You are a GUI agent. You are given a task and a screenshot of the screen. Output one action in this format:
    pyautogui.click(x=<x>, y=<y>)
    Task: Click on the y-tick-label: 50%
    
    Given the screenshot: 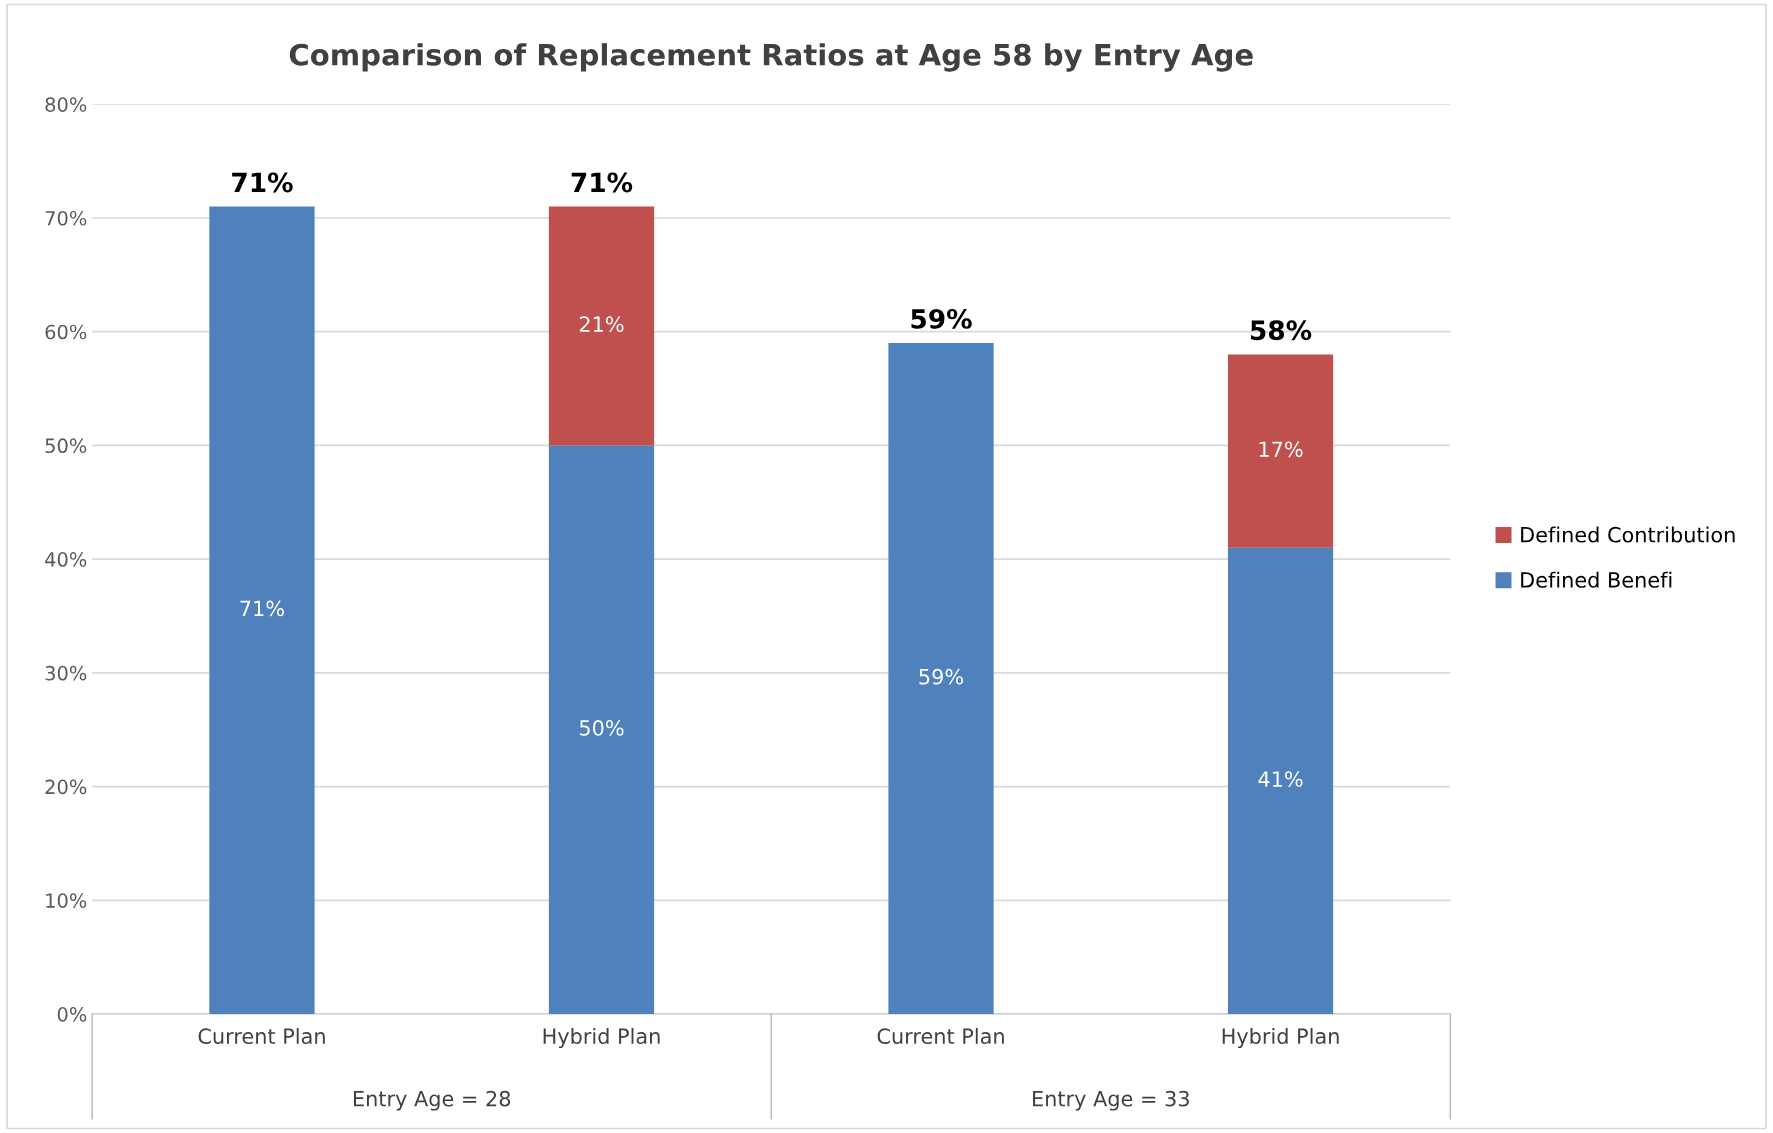 What is the action you would take?
    pyautogui.click(x=66, y=446)
    